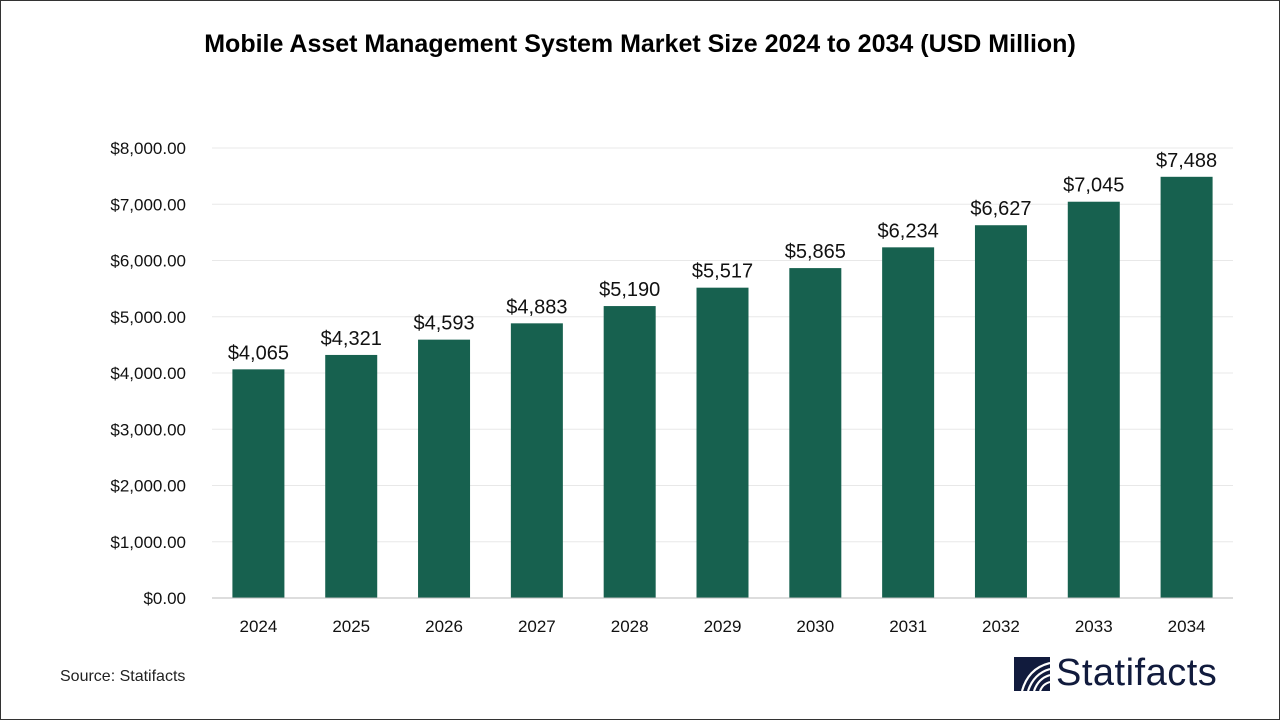  I want to click on logo-text: Statifacts, so click(1137, 673).